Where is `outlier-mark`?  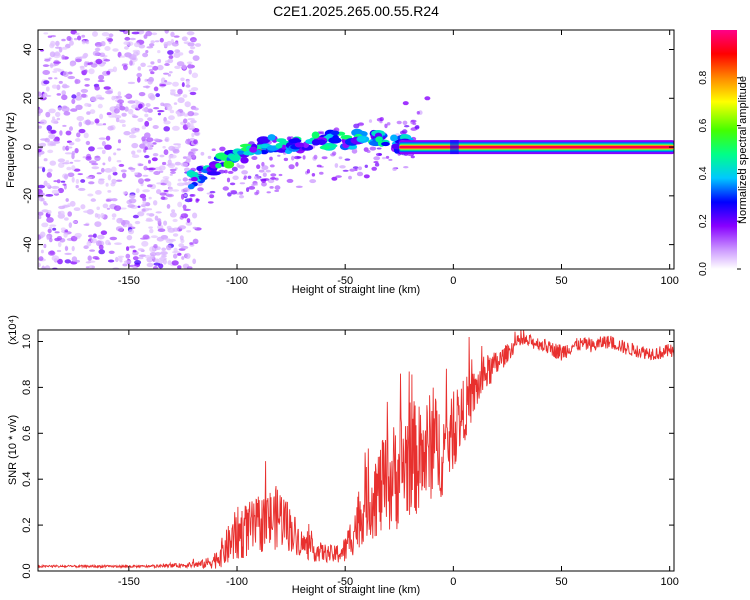 outlier-mark is located at coordinates (154, 159).